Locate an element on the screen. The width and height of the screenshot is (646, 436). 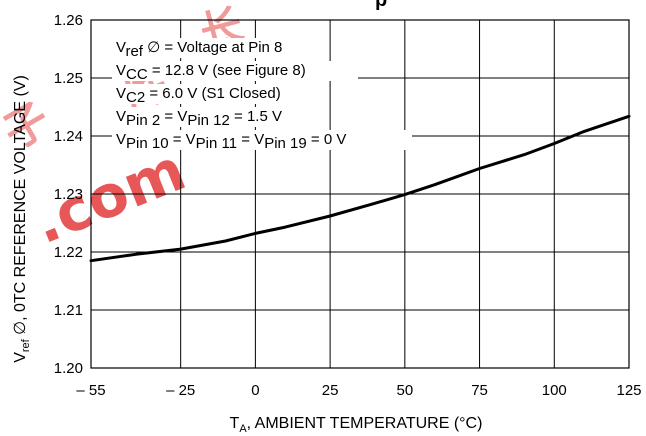
watermark-text: .com is located at coordinates (109, 196).